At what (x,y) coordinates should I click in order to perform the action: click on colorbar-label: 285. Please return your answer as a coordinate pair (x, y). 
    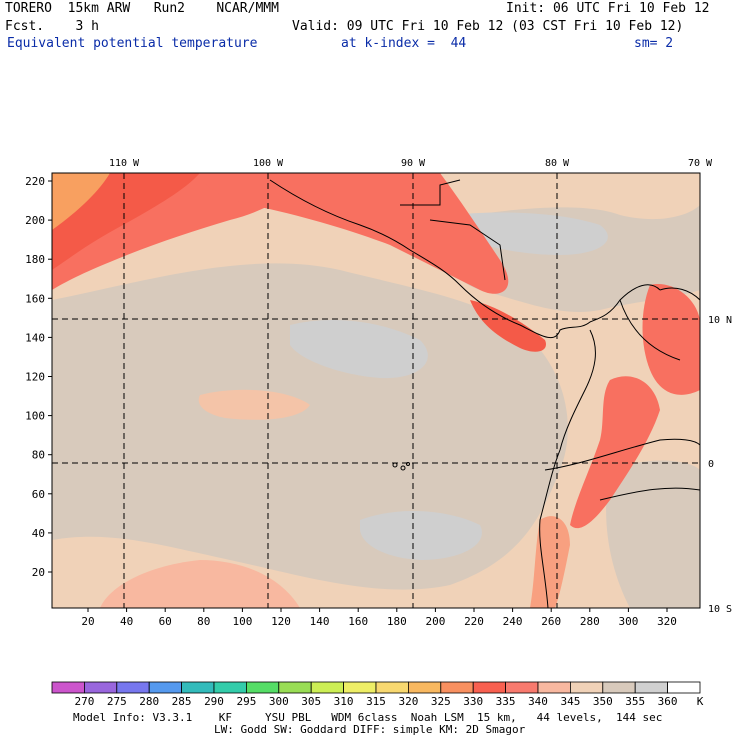
    Looking at the image, I should click on (182, 701).